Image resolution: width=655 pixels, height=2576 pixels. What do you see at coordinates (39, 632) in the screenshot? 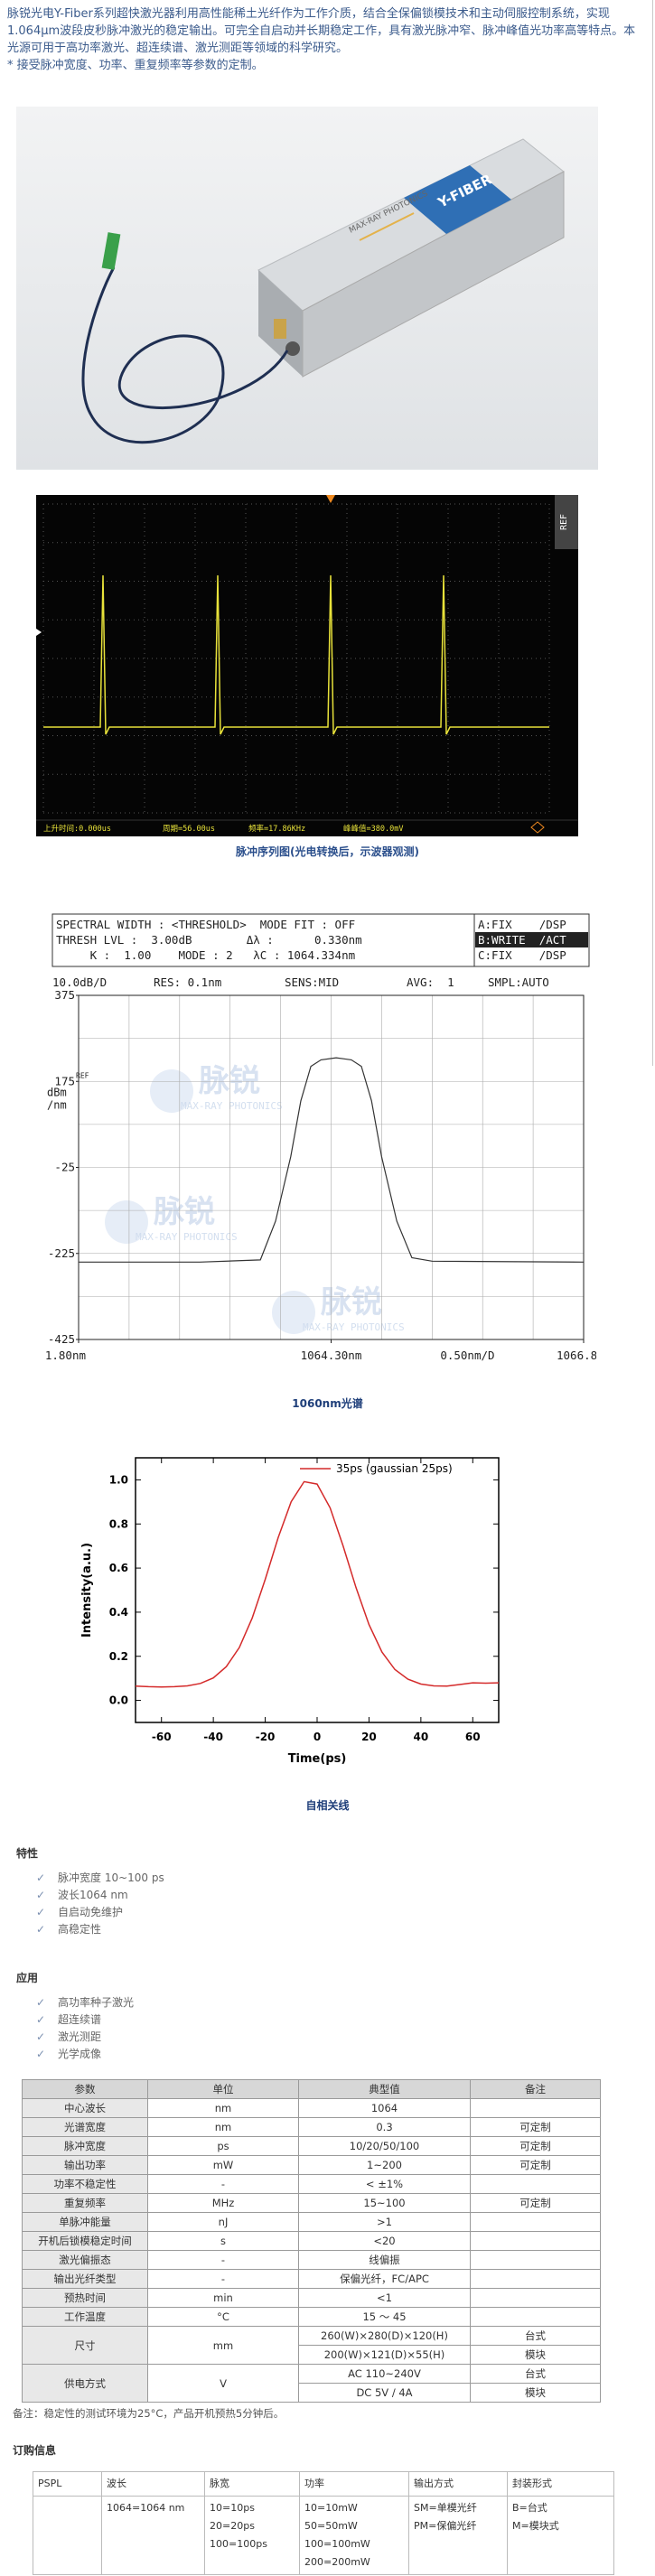
I see `level-marker` at bounding box center [39, 632].